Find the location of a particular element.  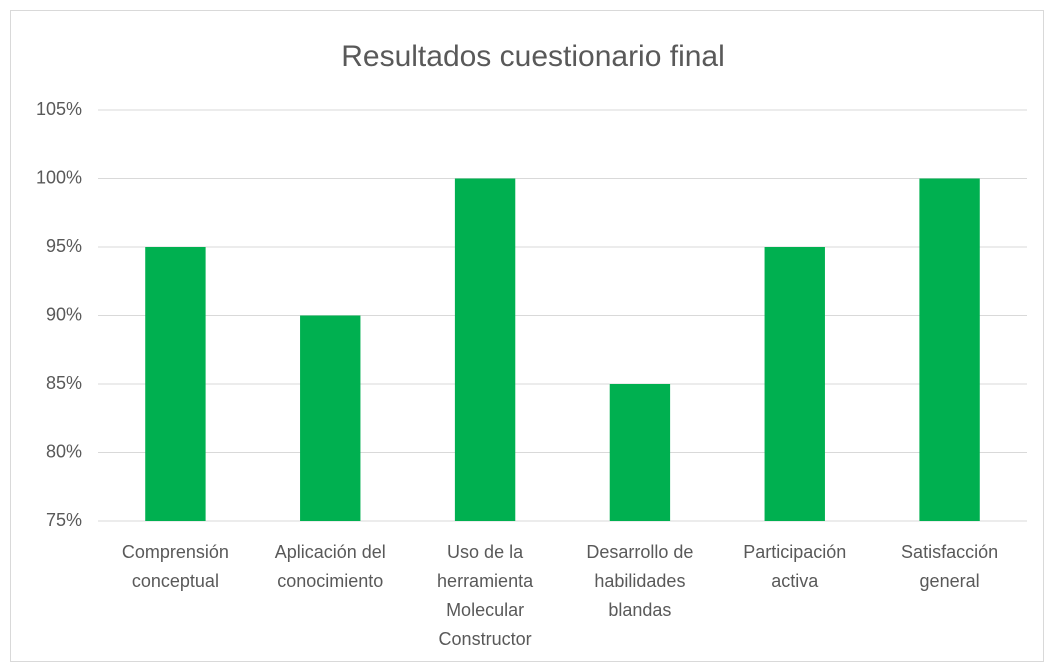

x-tick-label: Aplicación del conocimiento is located at coordinates (330, 566).